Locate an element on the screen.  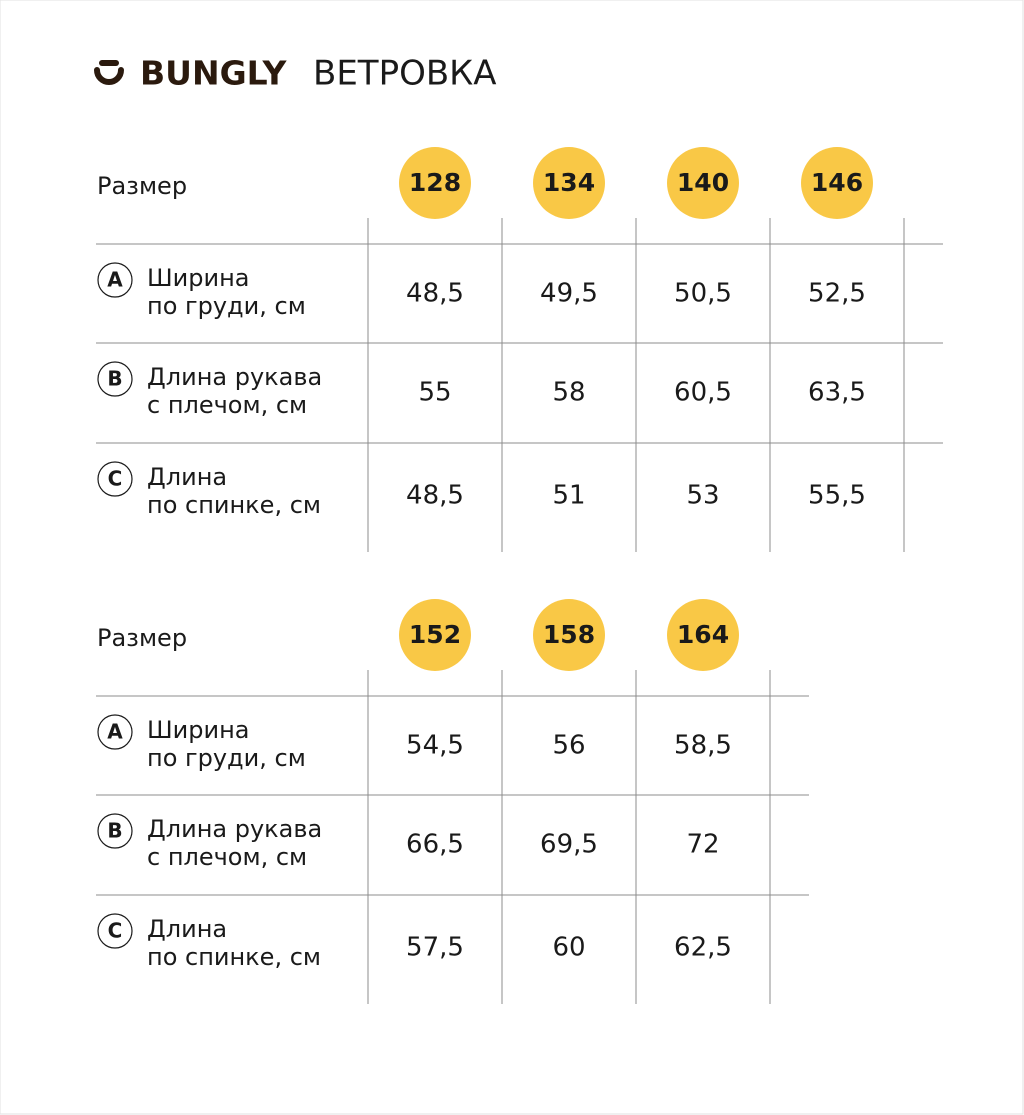
size-value: 152 is located at coordinates (435, 634).